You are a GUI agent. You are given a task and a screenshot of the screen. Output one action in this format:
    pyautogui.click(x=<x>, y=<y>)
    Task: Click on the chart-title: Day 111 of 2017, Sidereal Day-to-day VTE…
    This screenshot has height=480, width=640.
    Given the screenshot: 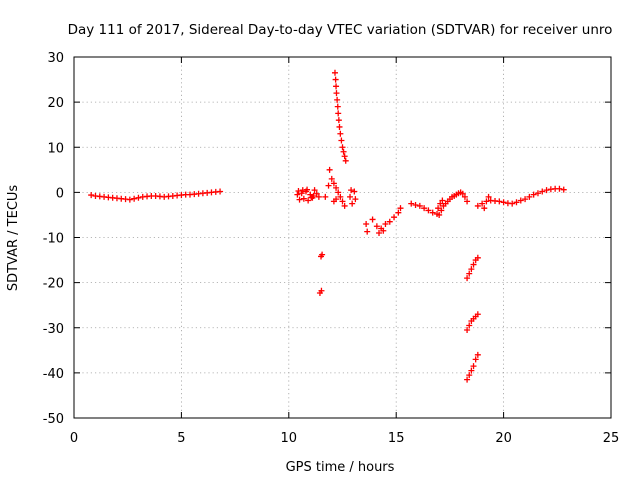 What is the action you would take?
    pyautogui.click(x=340, y=30)
    